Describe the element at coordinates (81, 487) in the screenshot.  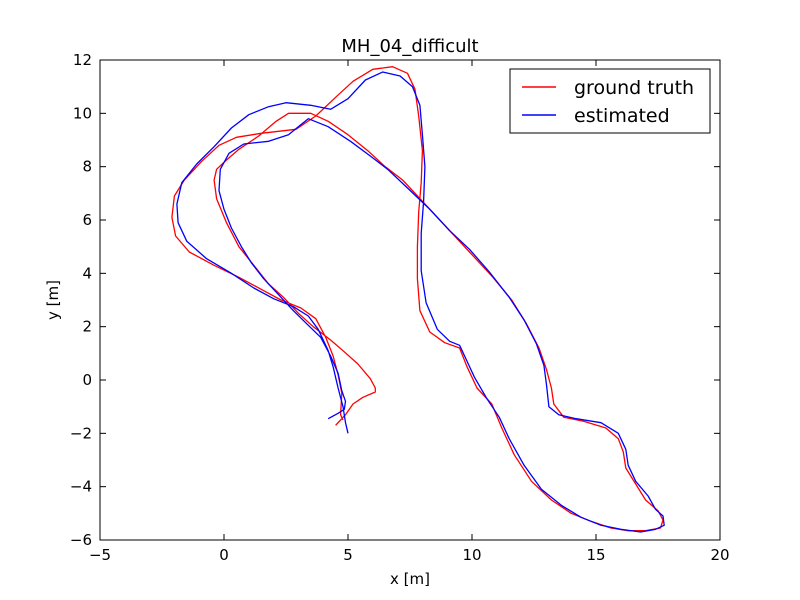
I see `y-tick-label: −4` at that location.